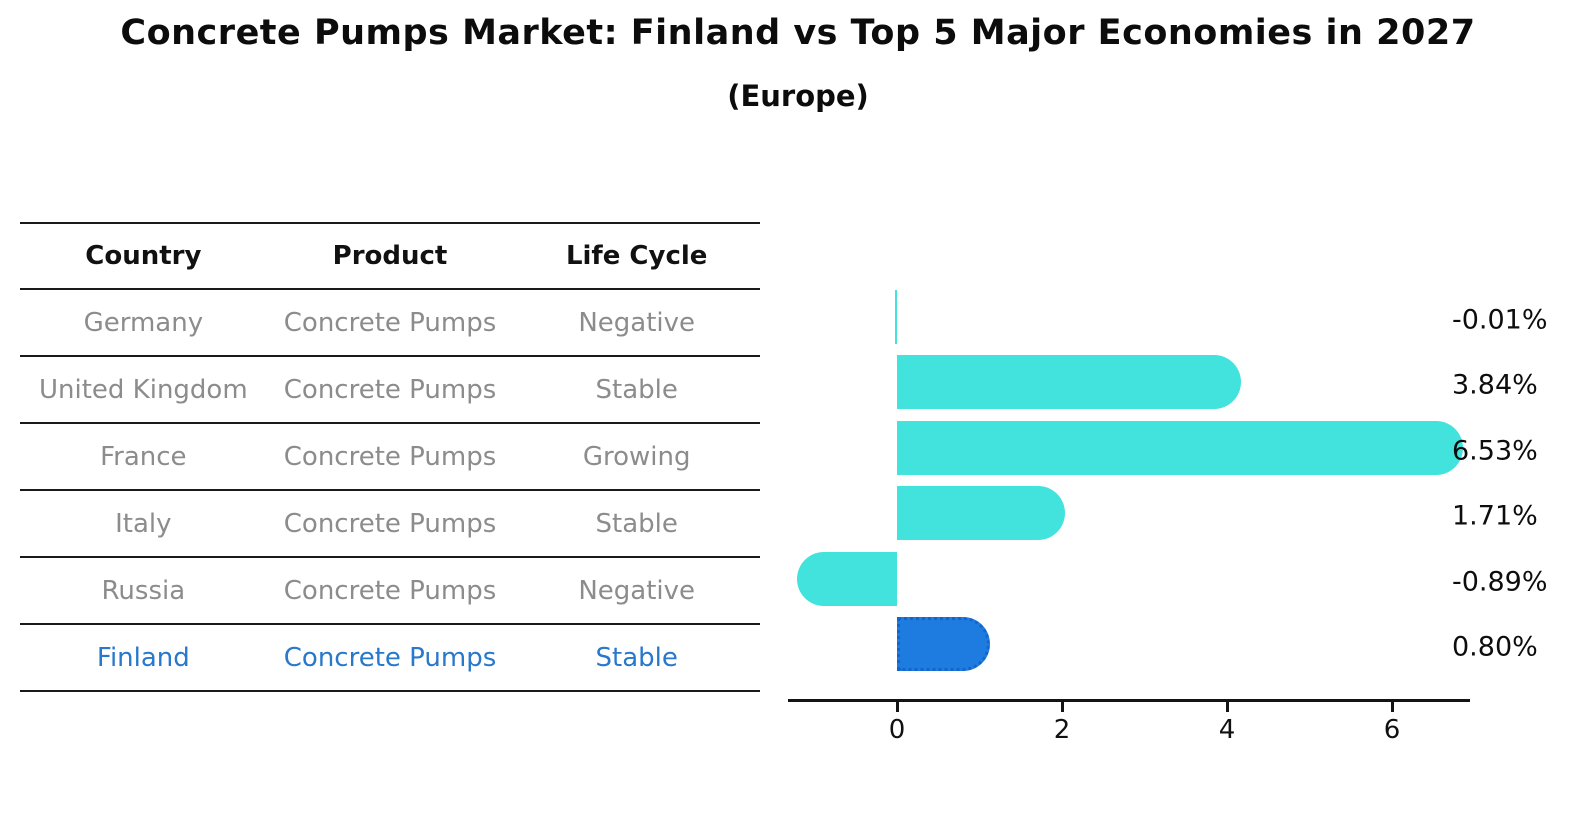 This screenshot has width=1596, height=823. Describe the element at coordinates (1129, 700) in the screenshot. I see `x-axis-line` at that location.